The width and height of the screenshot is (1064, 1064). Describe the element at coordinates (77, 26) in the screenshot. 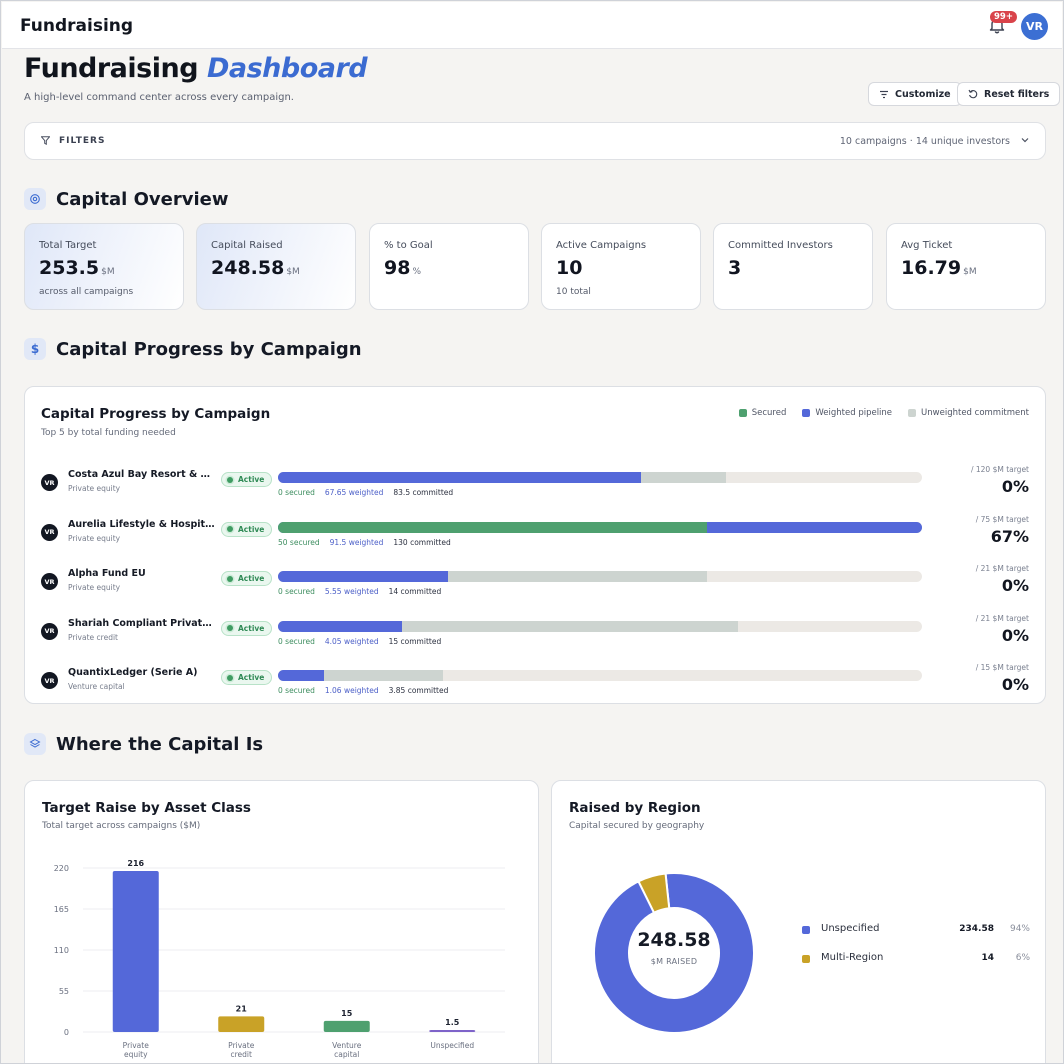

I see `app-title: Fundraising` at that location.